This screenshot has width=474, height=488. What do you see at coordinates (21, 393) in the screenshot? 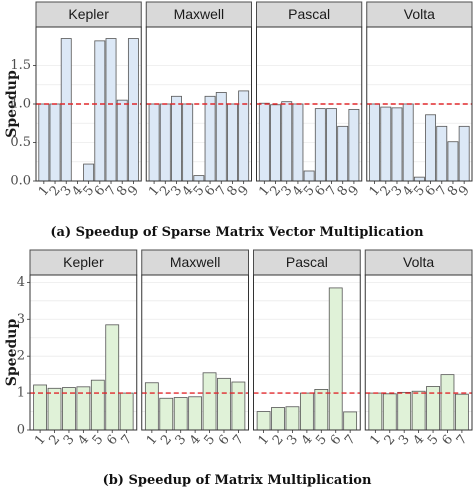
I see `y-tick-label: 1` at bounding box center [21, 393].